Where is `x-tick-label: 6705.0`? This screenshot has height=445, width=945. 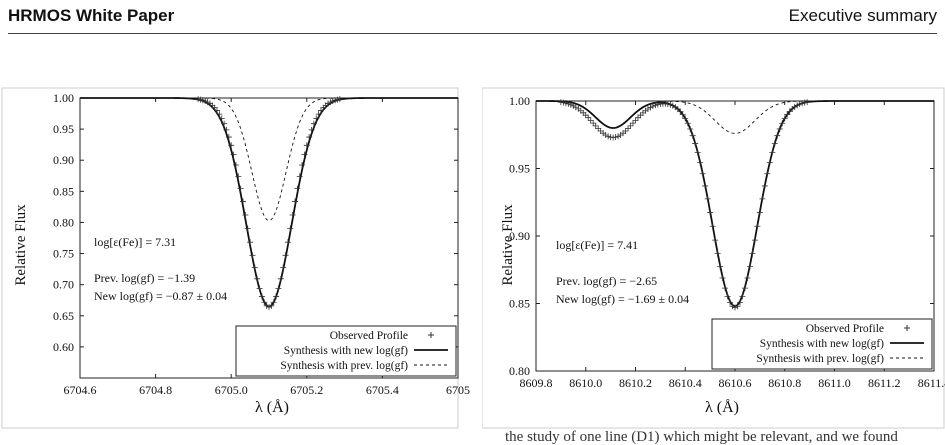
x-tick-label: 6705.0 is located at coordinates (231, 390).